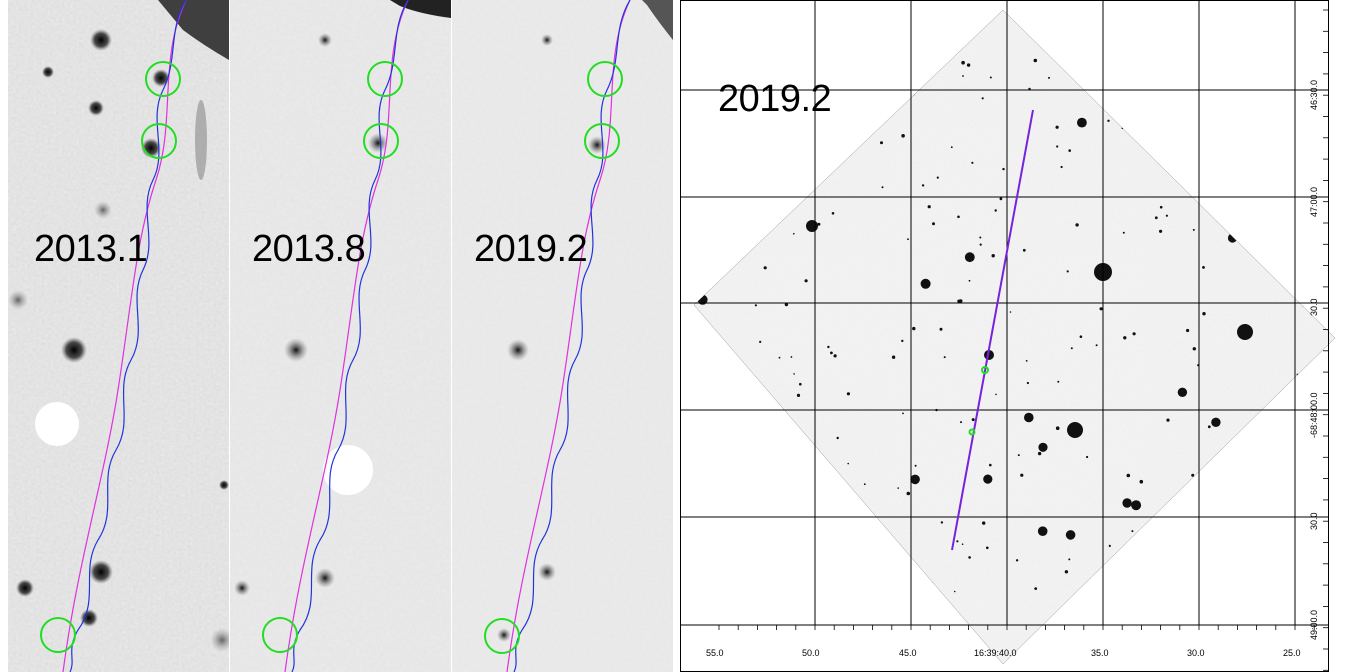 Image resolution: width=1355 pixels, height=672 pixels. I want to click on ra-tick-label: 45.0, so click(908, 653).